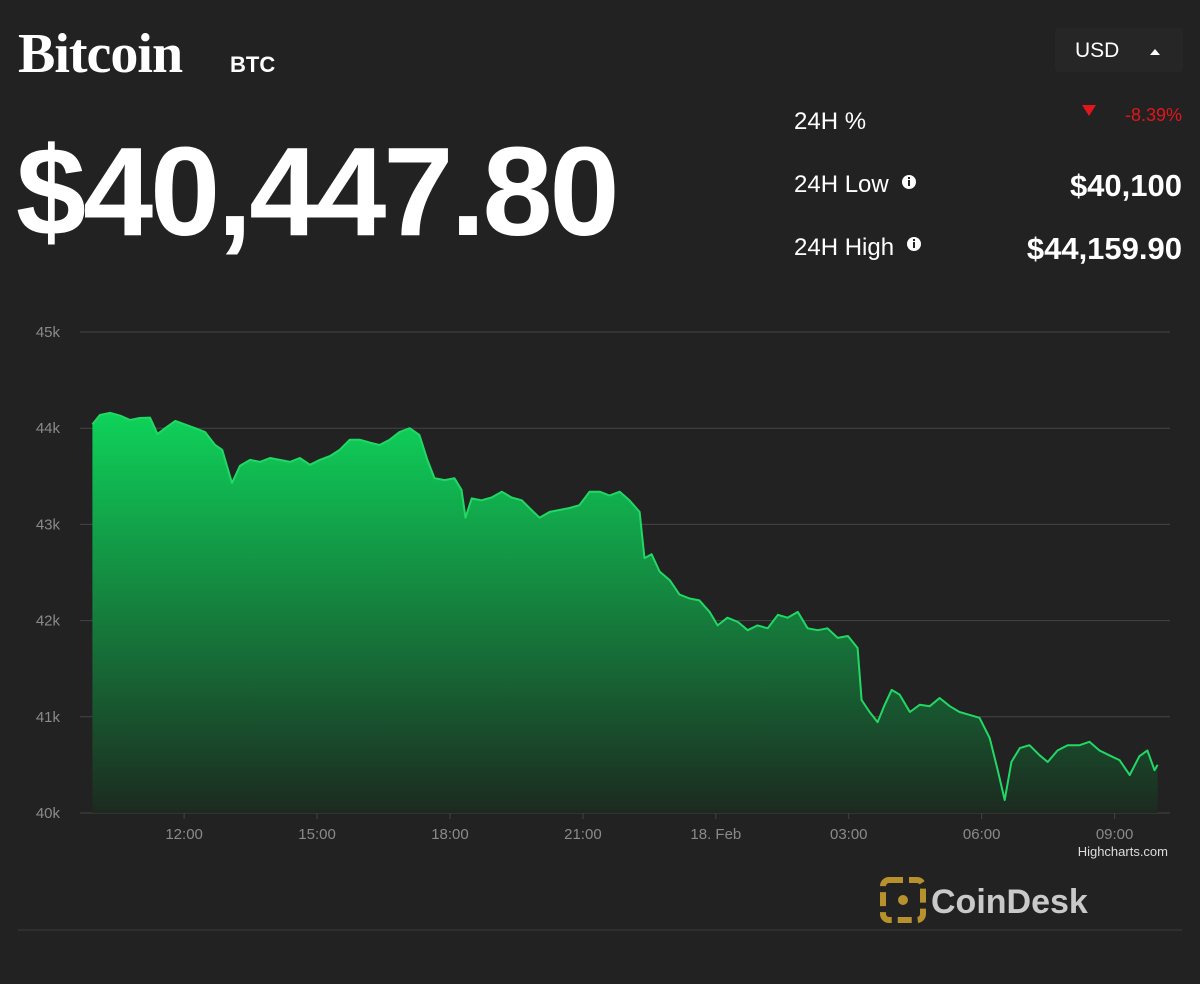  Describe the element at coordinates (48, 428) in the screenshot. I see `y-tick-label: 44k` at that location.